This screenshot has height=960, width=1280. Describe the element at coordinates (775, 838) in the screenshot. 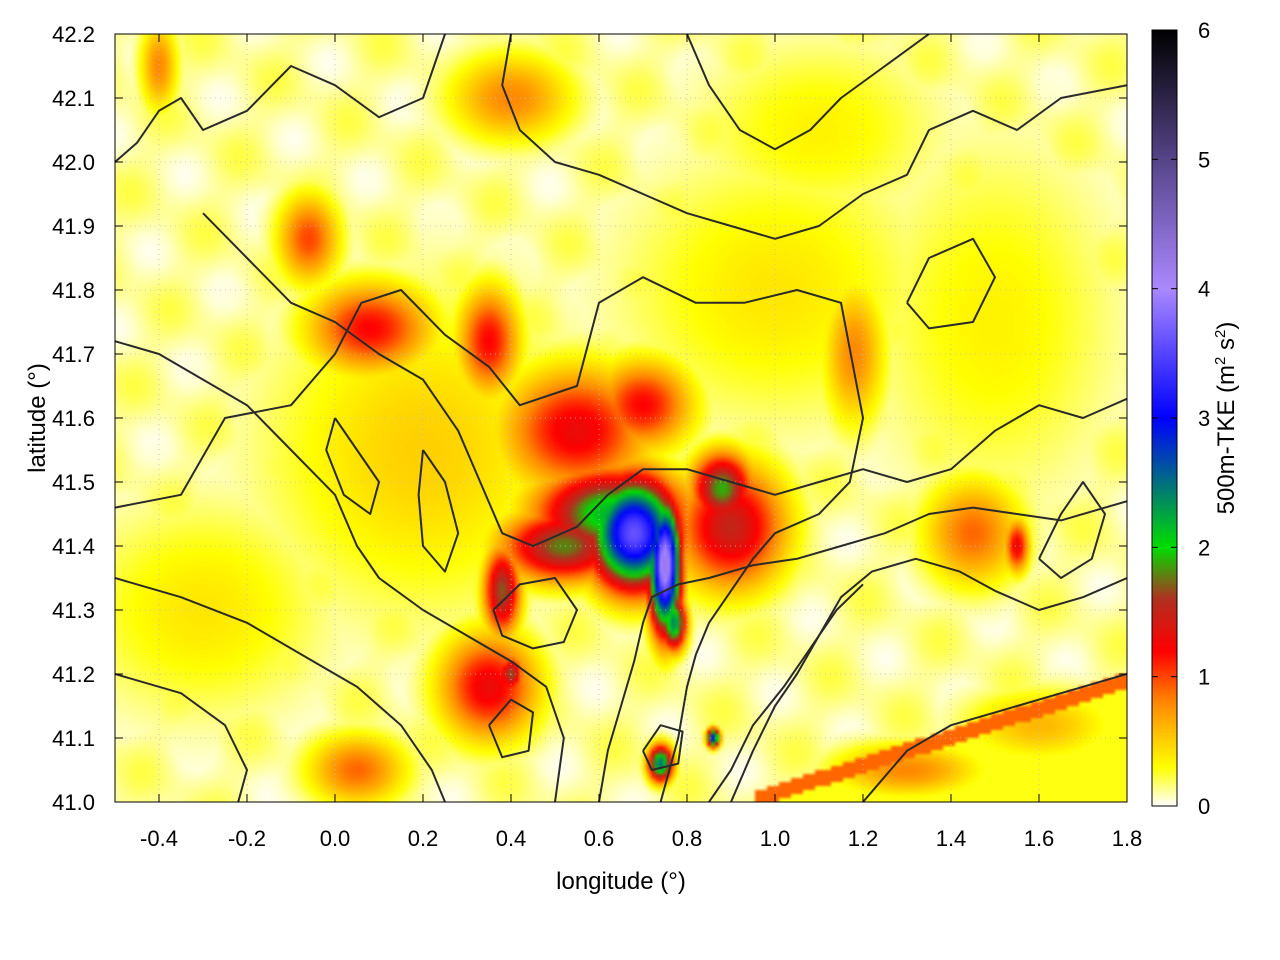

I see `x-tick-label: 1.0` at that location.